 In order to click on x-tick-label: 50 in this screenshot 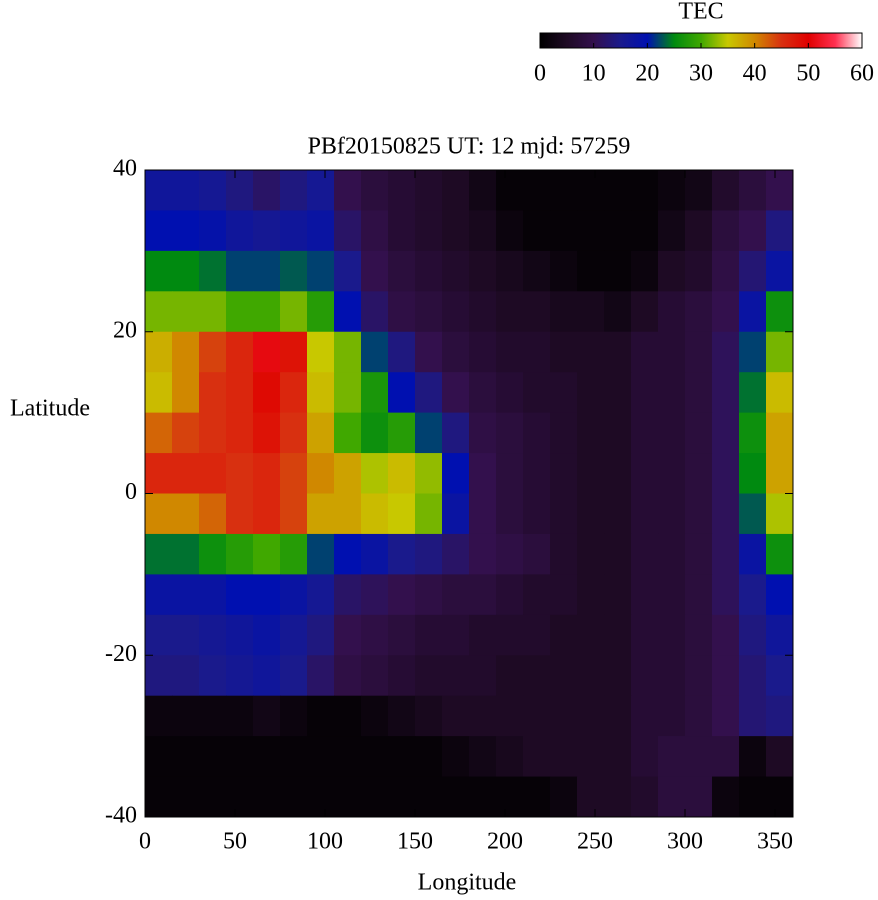, I will do `click(235, 842)`.